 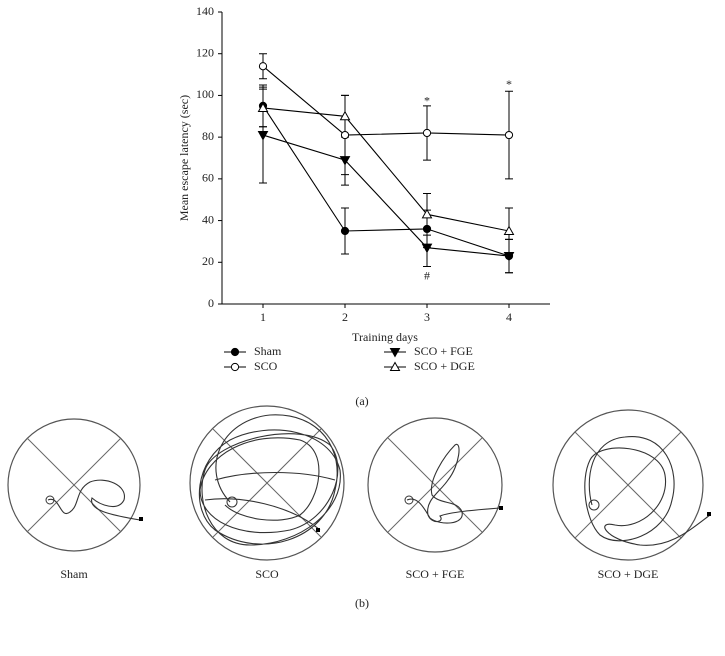 What do you see at coordinates (208, 261) in the screenshot?
I see `y-tick-label: 20` at bounding box center [208, 261].